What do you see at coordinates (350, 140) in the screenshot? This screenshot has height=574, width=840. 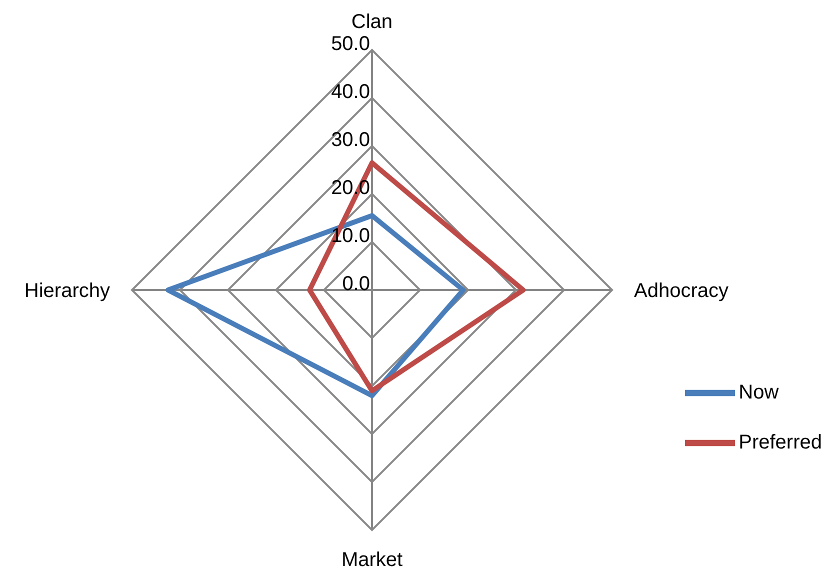 I see `y-tick-label: 30.0` at bounding box center [350, 140].